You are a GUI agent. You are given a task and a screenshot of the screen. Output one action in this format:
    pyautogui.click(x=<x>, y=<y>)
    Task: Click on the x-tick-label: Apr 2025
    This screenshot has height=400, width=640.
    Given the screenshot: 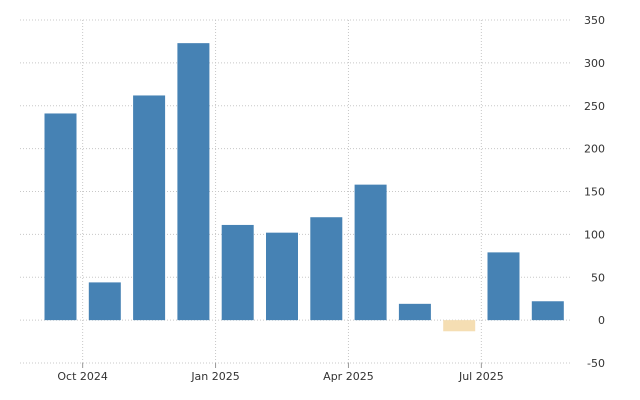 What is the action you would take?
    pyautogui.click(x=348, y=376)
    